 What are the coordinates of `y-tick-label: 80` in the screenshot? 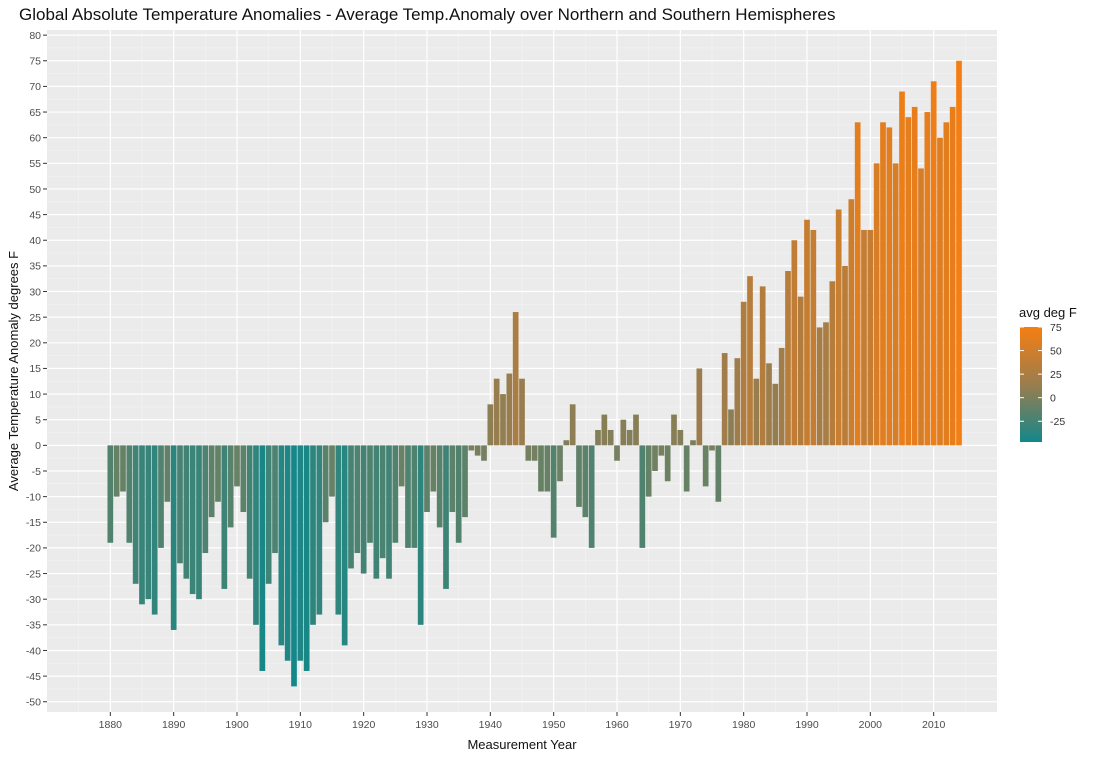 It's located at (35, 36).